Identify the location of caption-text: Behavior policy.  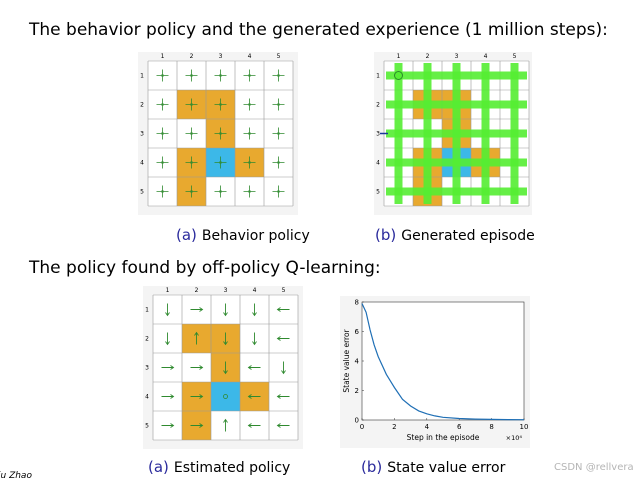
(255, 236).